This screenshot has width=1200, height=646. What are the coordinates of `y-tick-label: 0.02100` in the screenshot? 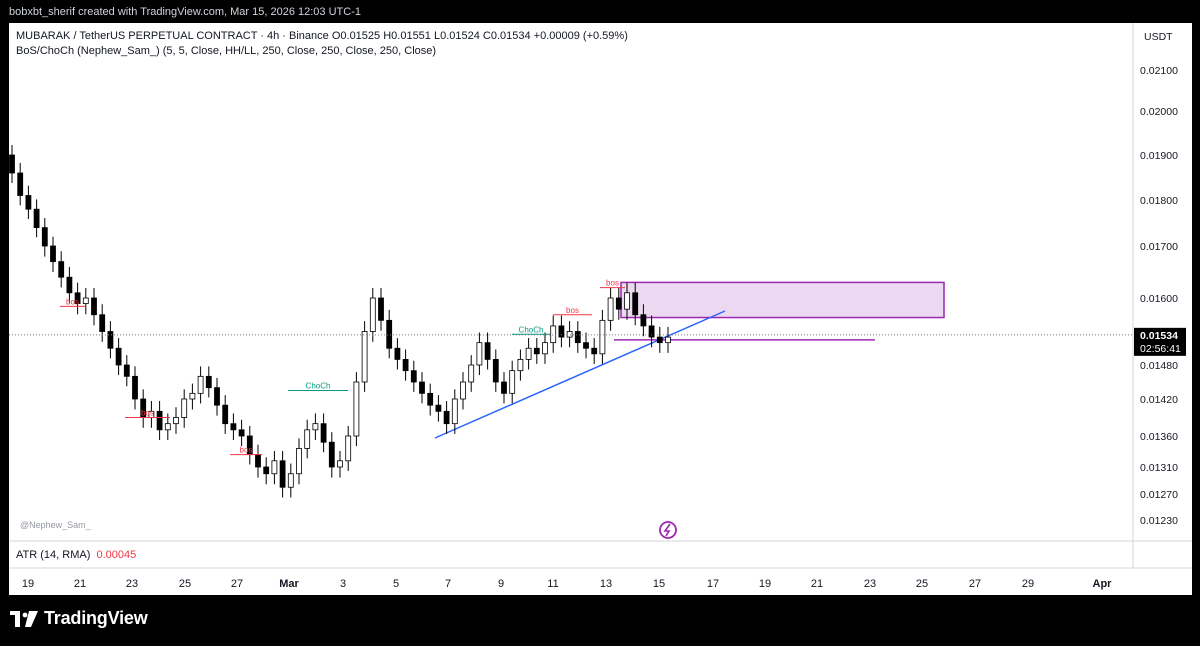 It's located at (1159, 71).